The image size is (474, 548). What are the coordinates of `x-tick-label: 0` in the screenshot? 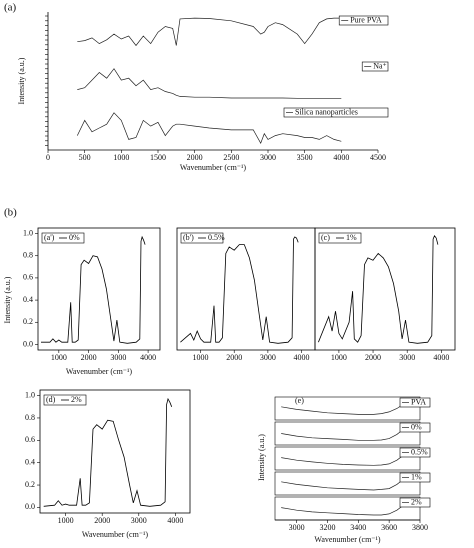 It's located at (48, 157).